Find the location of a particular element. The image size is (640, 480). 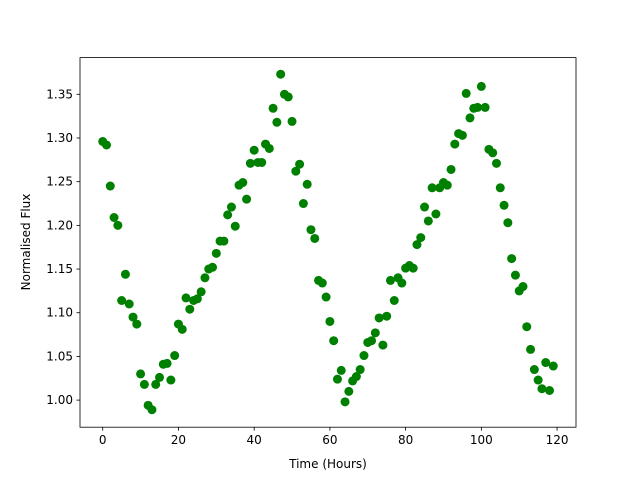

x-tick-label: 40 is located at coordinates (254, 440).